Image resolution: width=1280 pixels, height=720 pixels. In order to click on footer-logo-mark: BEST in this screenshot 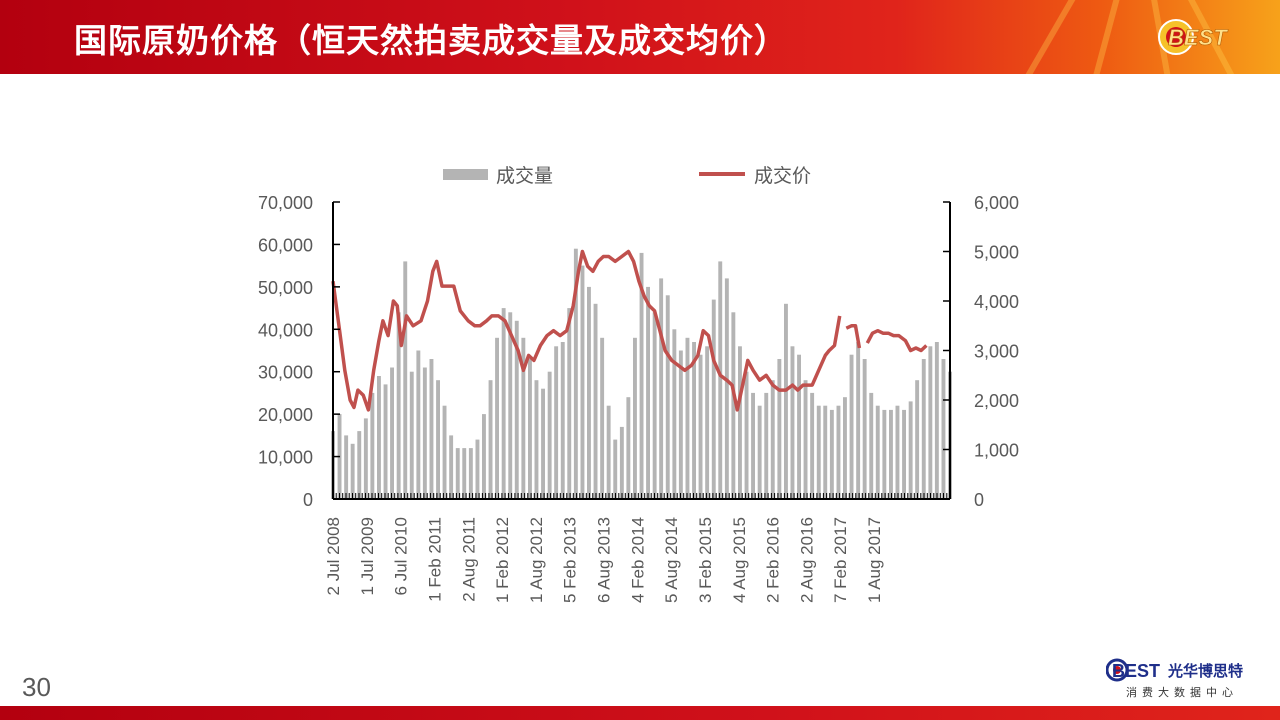, I will do `click(1136, 671)`.